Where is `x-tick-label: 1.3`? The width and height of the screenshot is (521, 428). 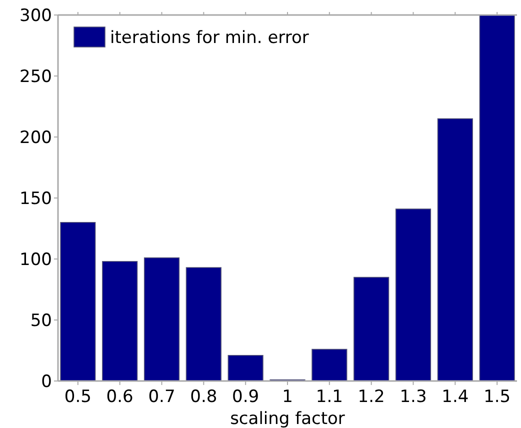
x-tick-label: 1.3 is located at coordinates (413, 397).